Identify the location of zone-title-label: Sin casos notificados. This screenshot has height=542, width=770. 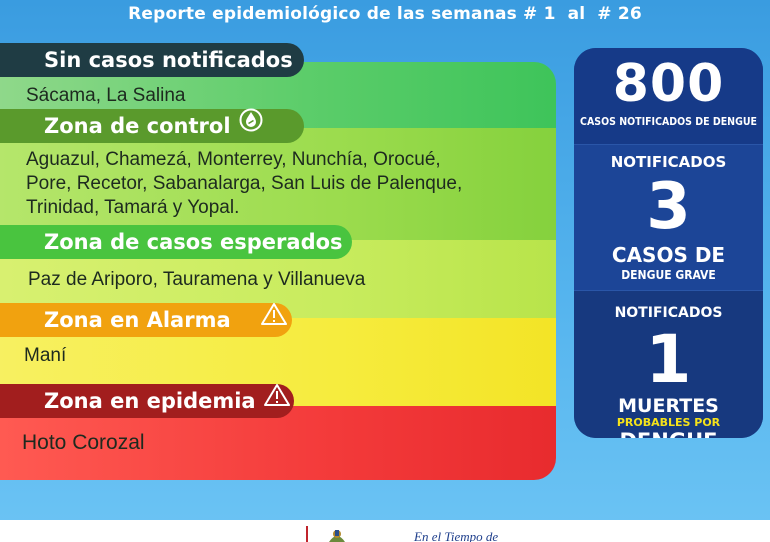
(168, 60).